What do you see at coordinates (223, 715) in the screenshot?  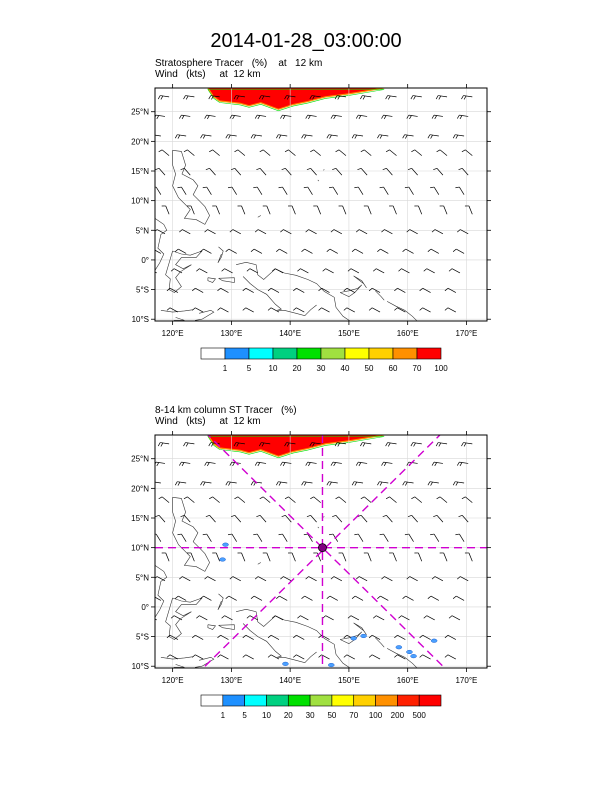 I see `colorbar-label: 1` at bounding box center [223, 715].